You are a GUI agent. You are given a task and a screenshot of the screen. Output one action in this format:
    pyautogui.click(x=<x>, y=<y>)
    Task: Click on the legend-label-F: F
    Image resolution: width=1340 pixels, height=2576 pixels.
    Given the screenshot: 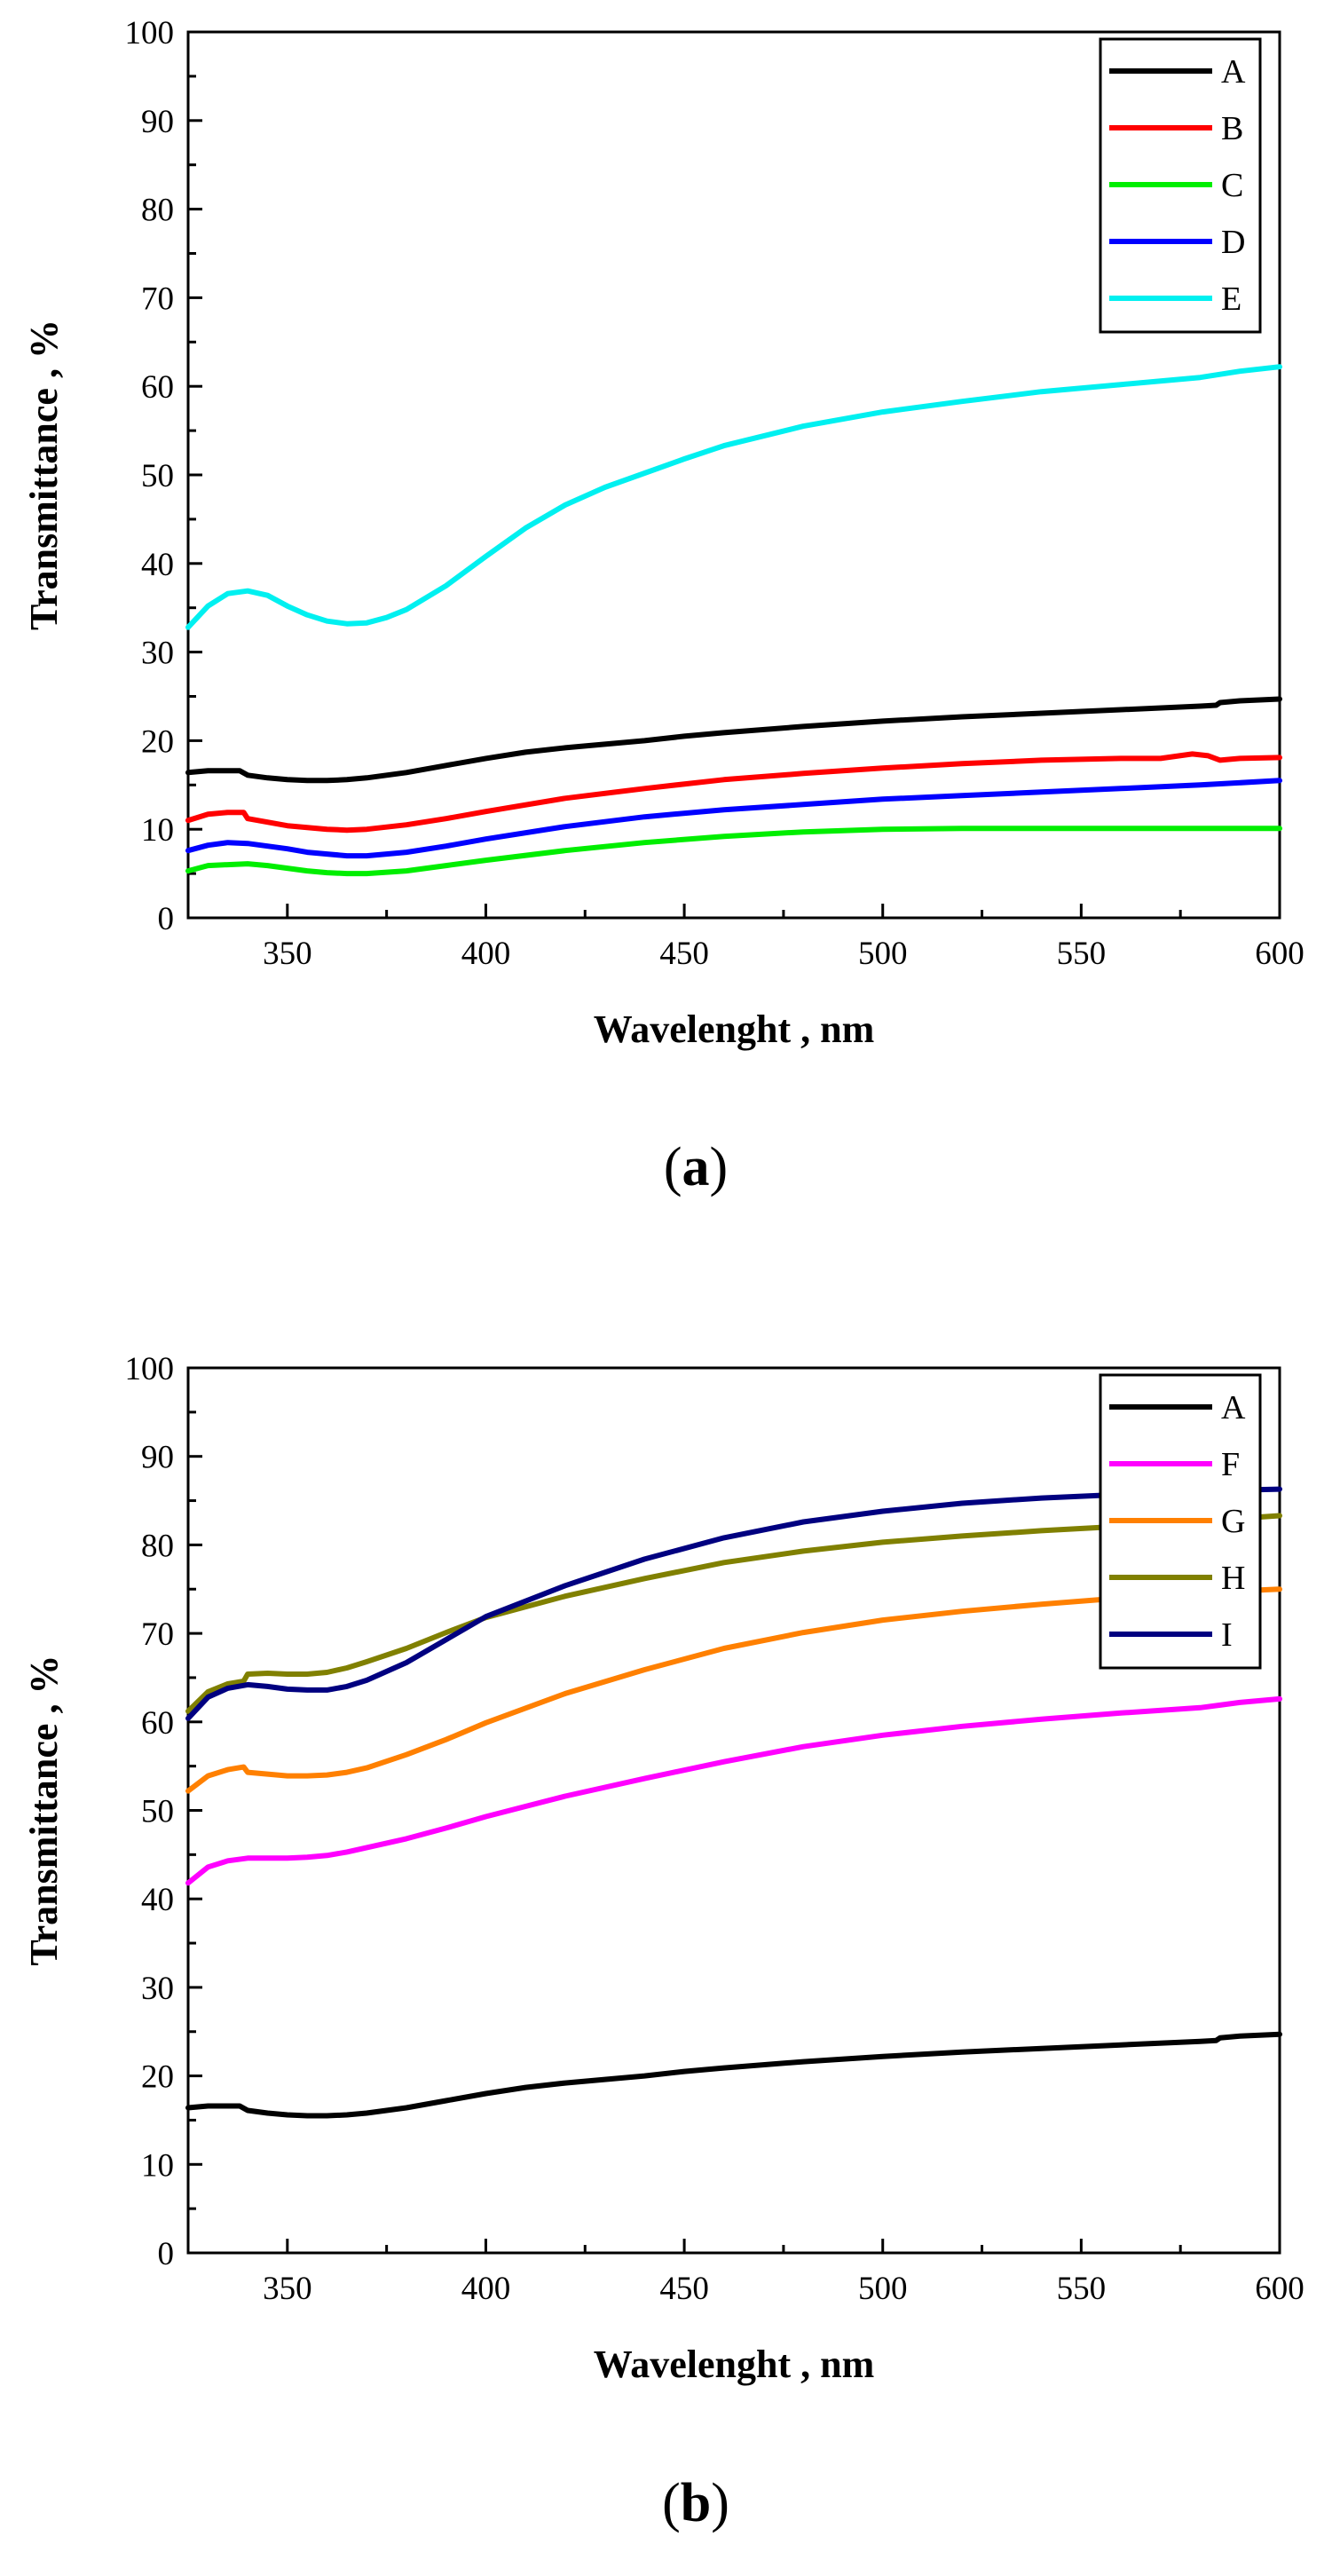 What is the action you would take?
    pyautogui.click(x=1230, y=1464)
    